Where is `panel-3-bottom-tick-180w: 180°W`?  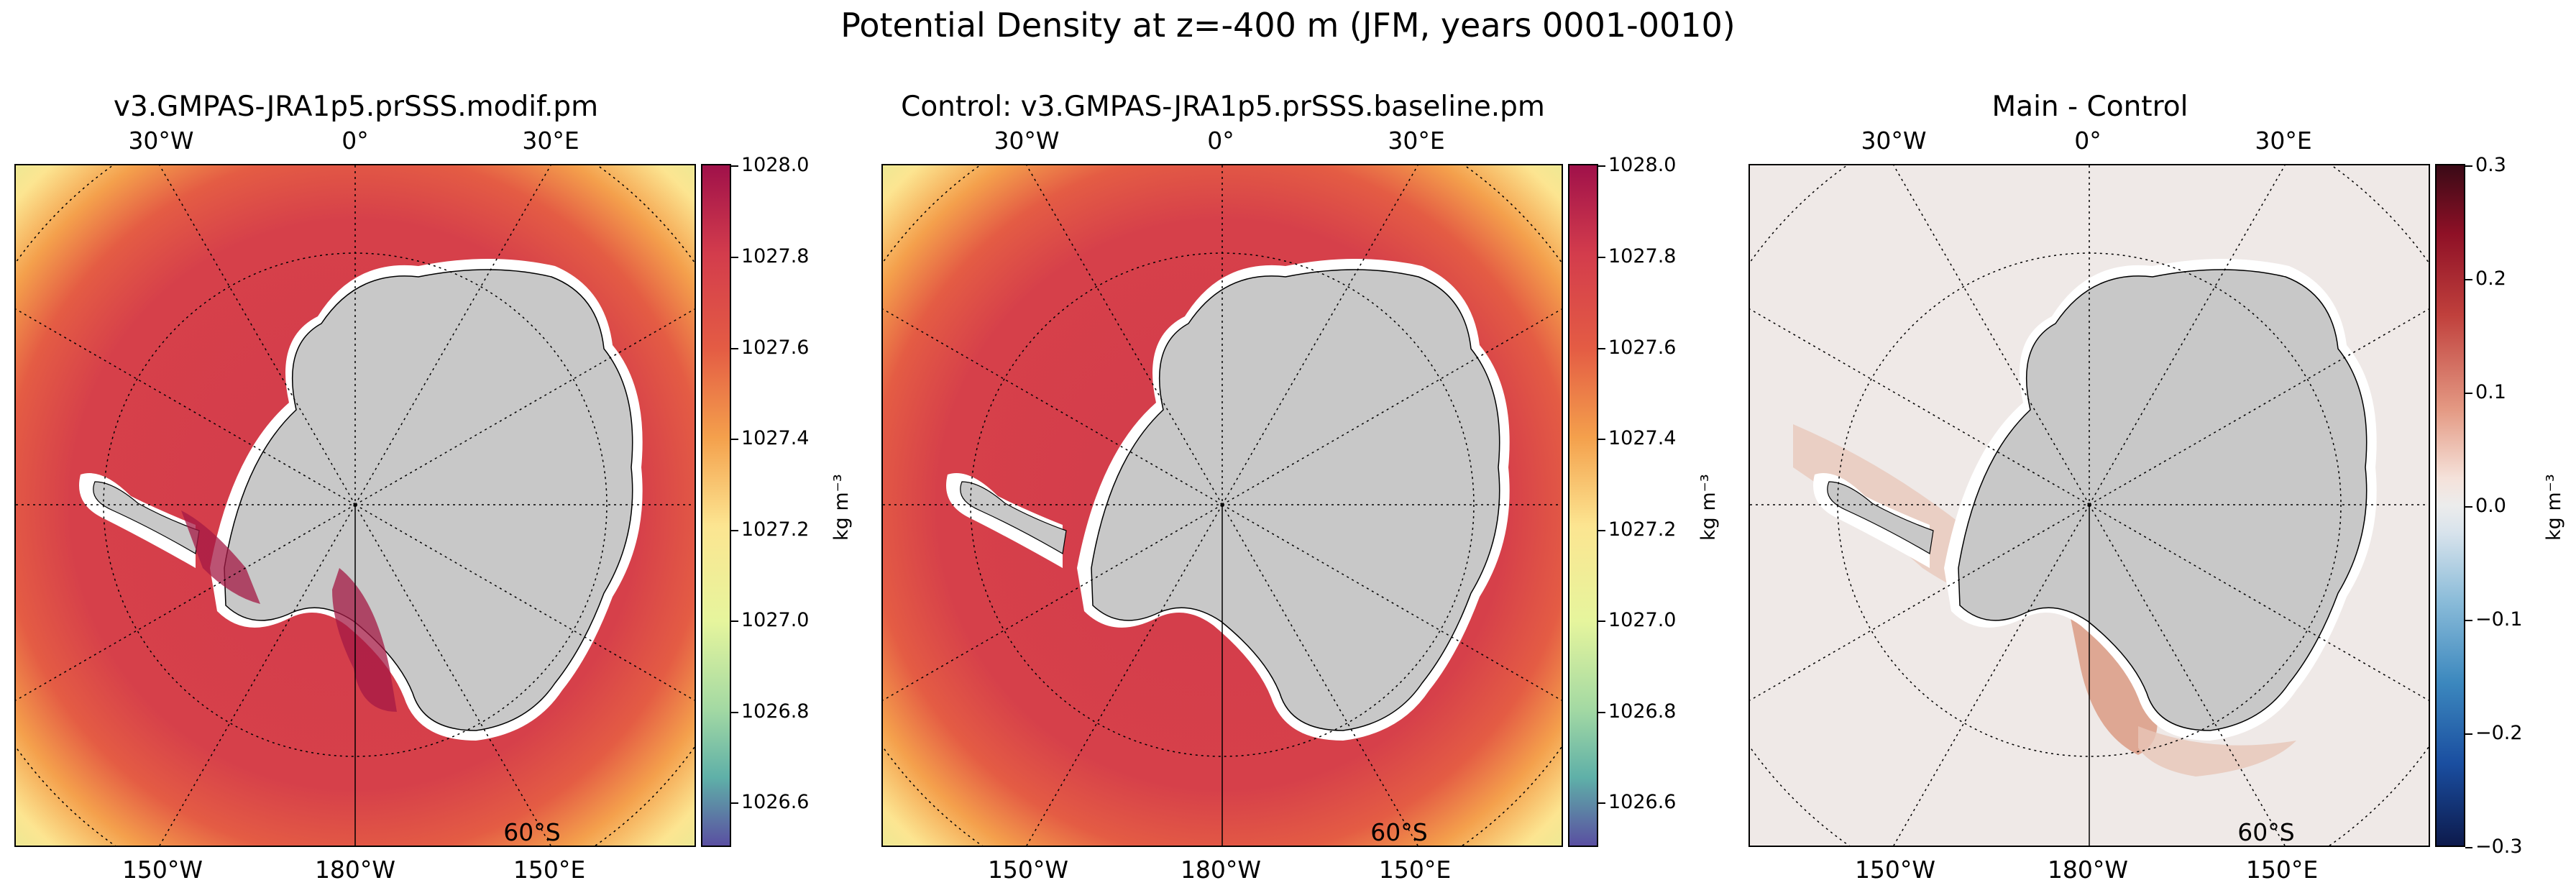
panel-3-bottom-tick-180w: 180°W is located at coordinates (2088, 870).